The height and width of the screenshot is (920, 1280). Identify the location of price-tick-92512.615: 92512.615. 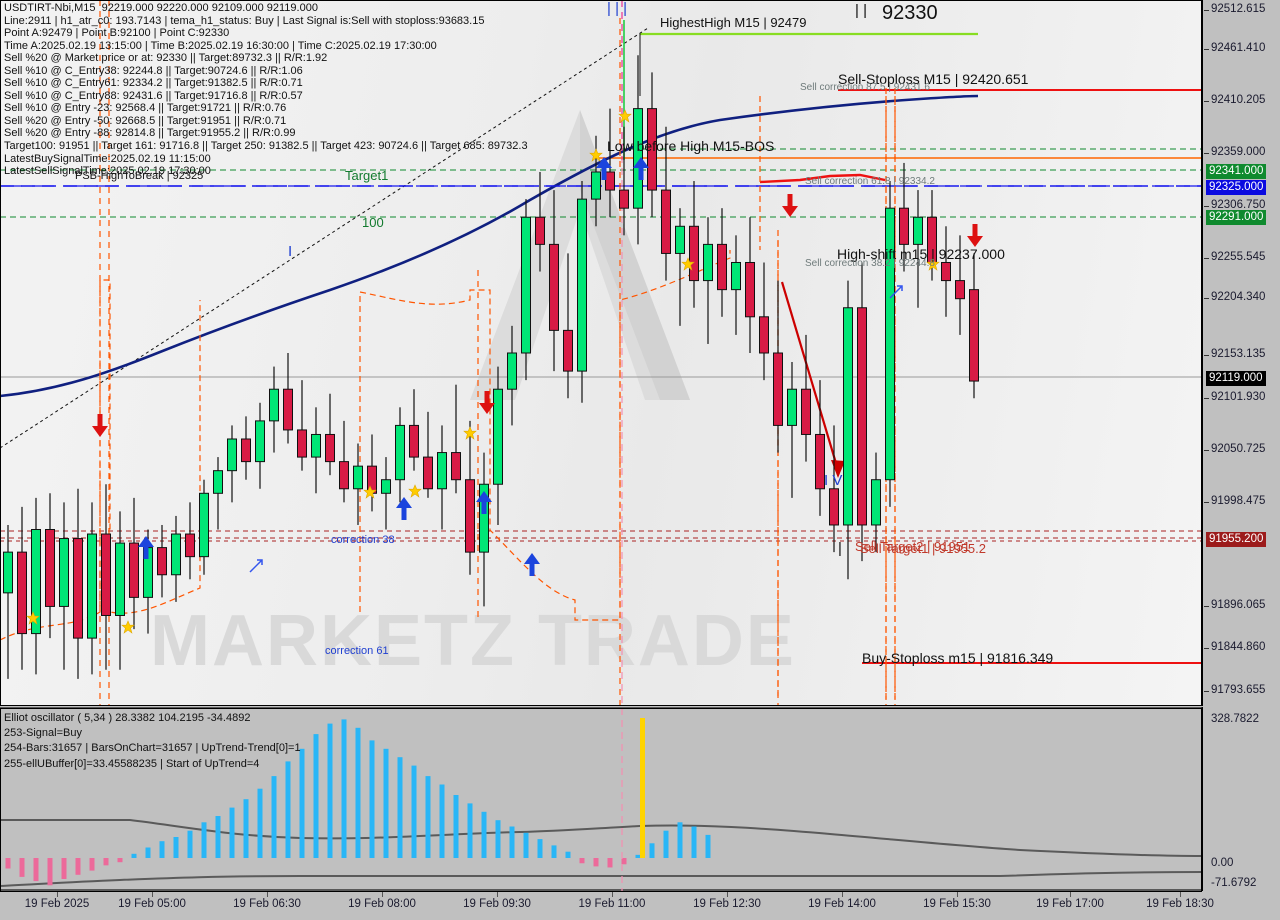
(1234, 9).